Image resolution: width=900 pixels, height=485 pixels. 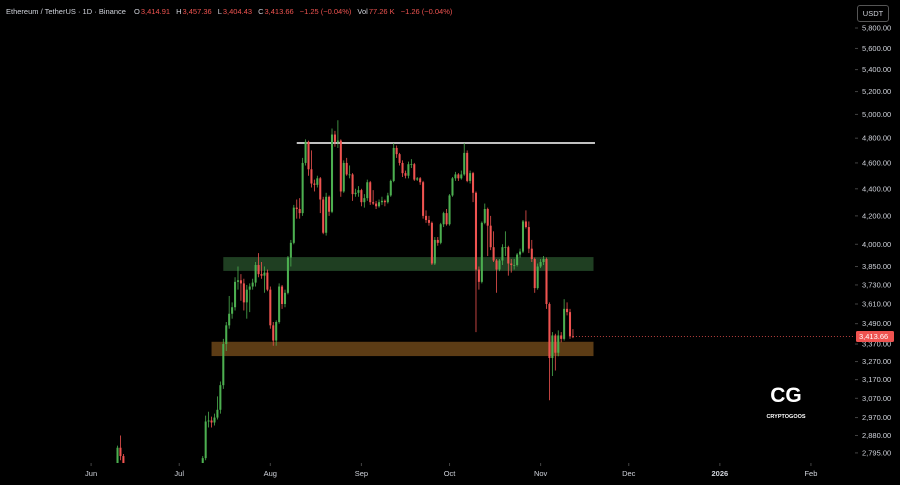 What do you see at coordinates (402, 349) in the screenshot?
I see `zone` at bounding box center [402, 349].